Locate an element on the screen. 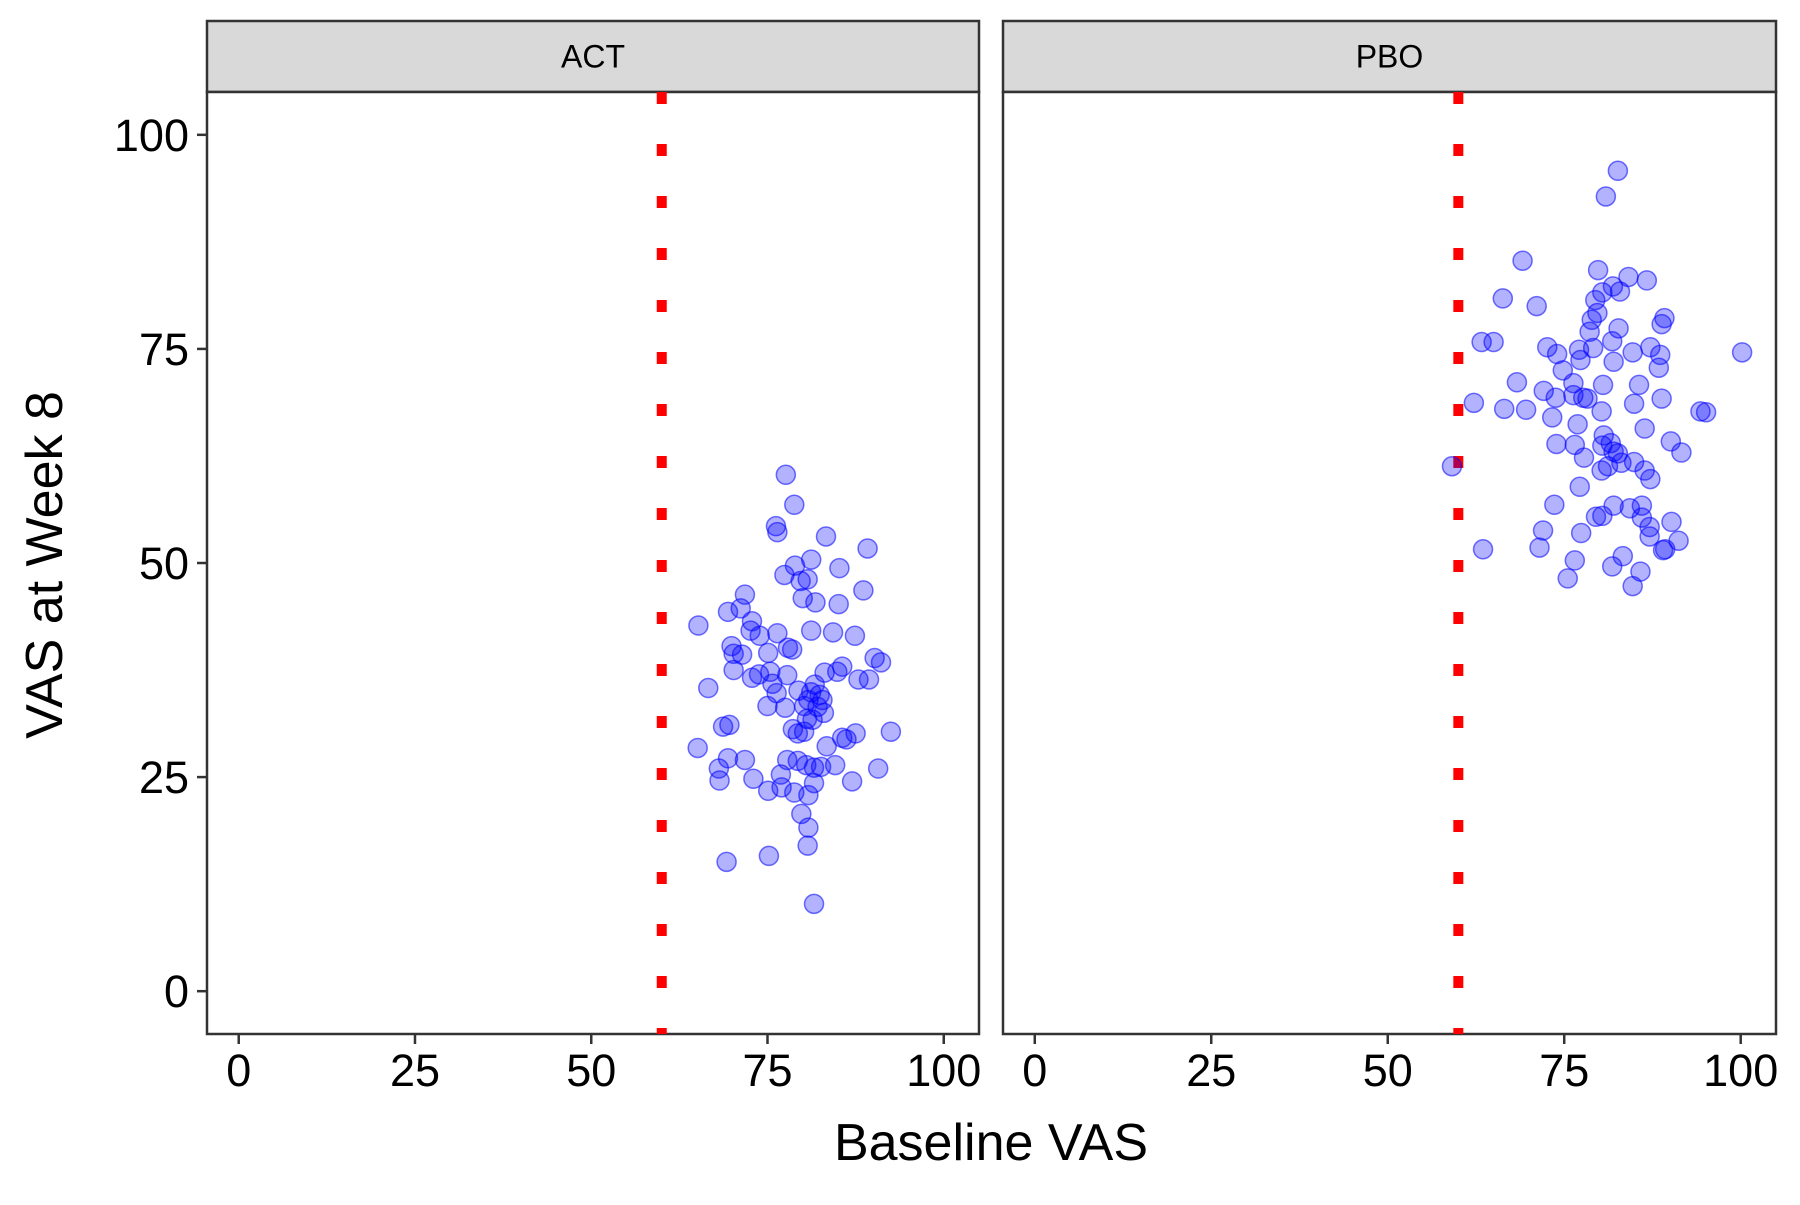 This screenshot has width=1800, height=1205. y-tick-label: 25 is located at coordinates (164, 777).